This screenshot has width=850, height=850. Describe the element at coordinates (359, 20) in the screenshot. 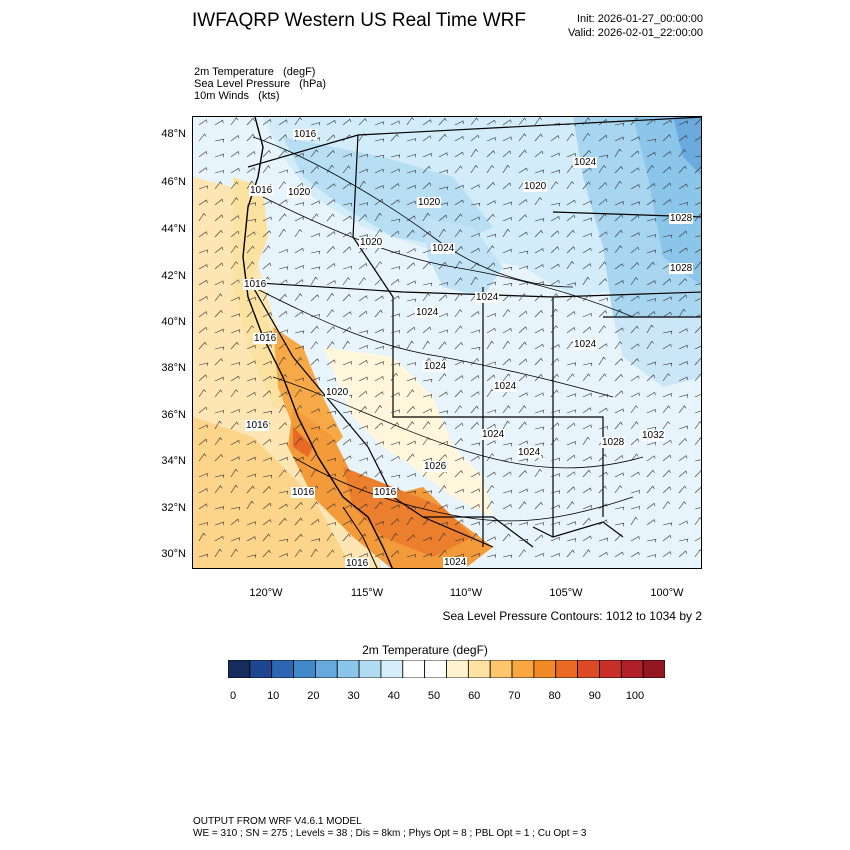

I see `map-title: IWFAQRP Western US Real Time WRF` at that location.